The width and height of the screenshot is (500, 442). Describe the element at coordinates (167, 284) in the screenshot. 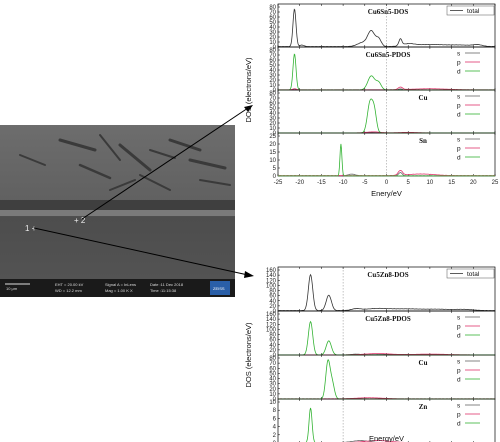

I see `sem-info-3a: Date :11 Dec 2018` at that location.